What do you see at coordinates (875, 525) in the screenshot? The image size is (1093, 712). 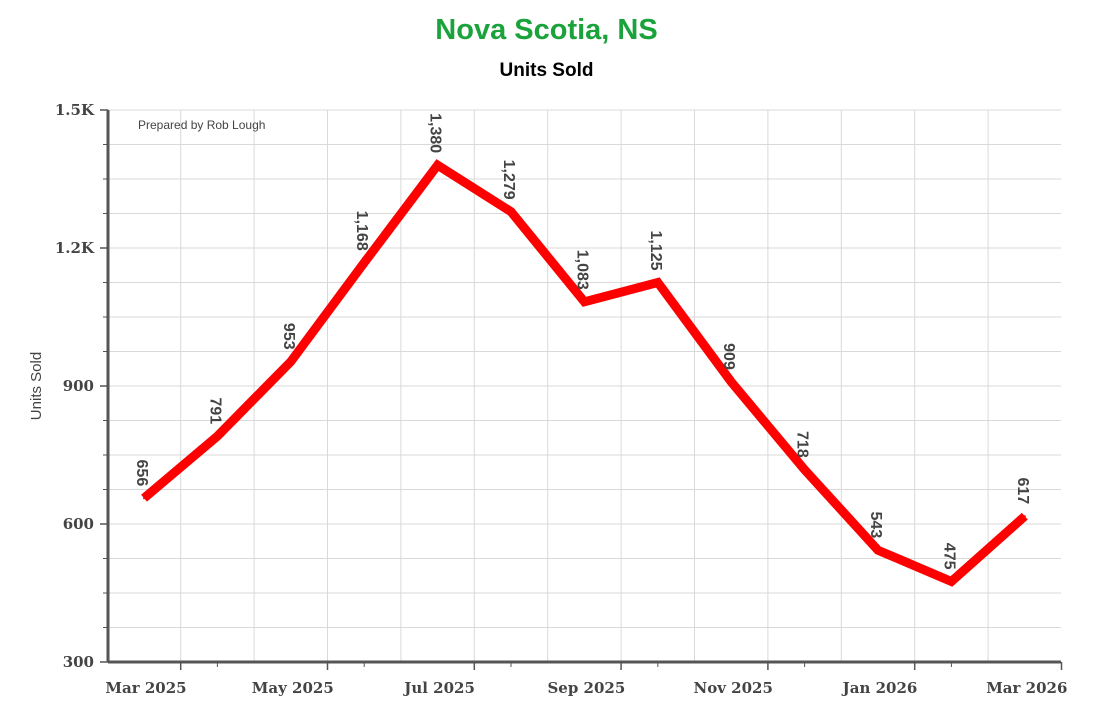 I see `data-label: 543` at bounding box center [875, 525].